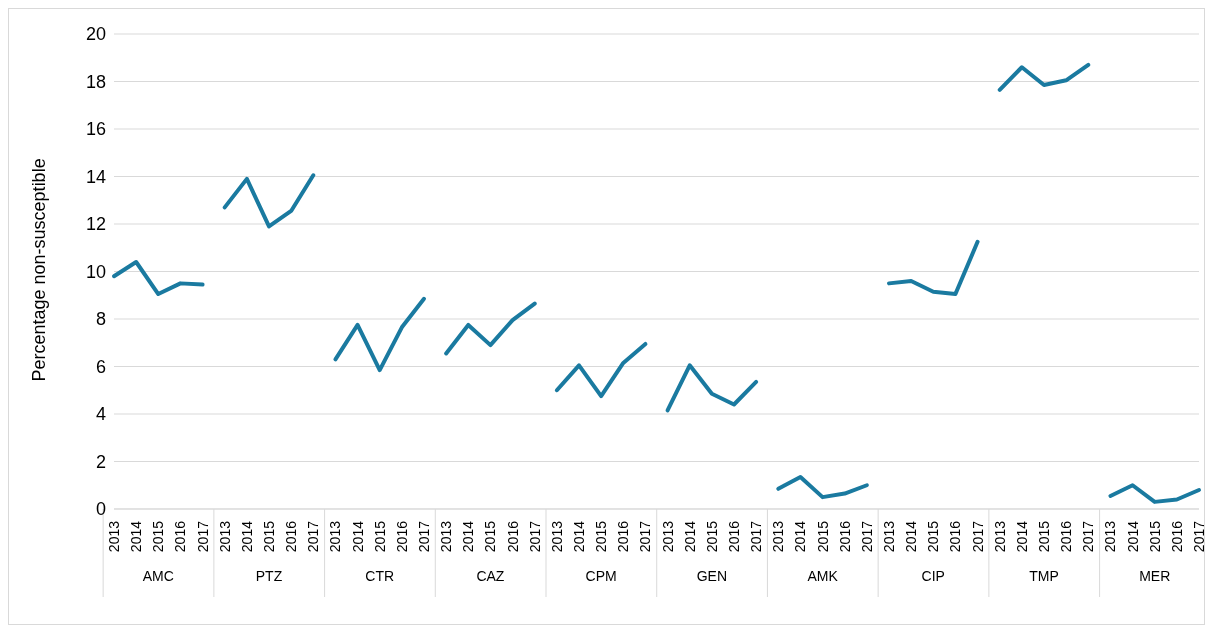 This screenshot has width=1208, height=636. I want to click on y-tick-label: 16, so click(95, 129).